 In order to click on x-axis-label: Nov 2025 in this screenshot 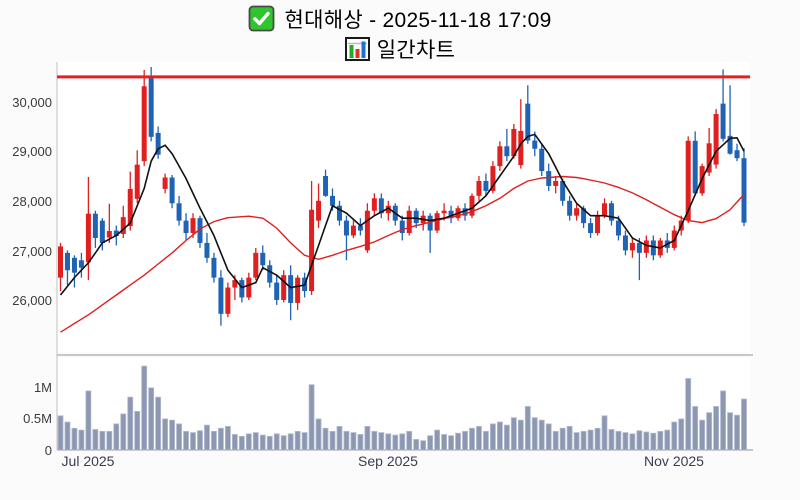, I will do `click(674, 461)`.